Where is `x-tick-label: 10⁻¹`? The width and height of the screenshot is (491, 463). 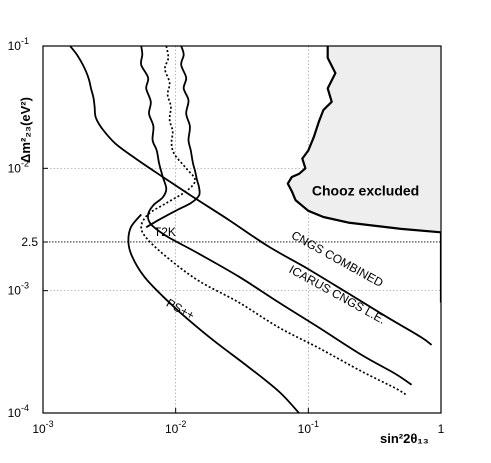 x-tick-label: 10⁻¹ is located at coordinates (308, 427).